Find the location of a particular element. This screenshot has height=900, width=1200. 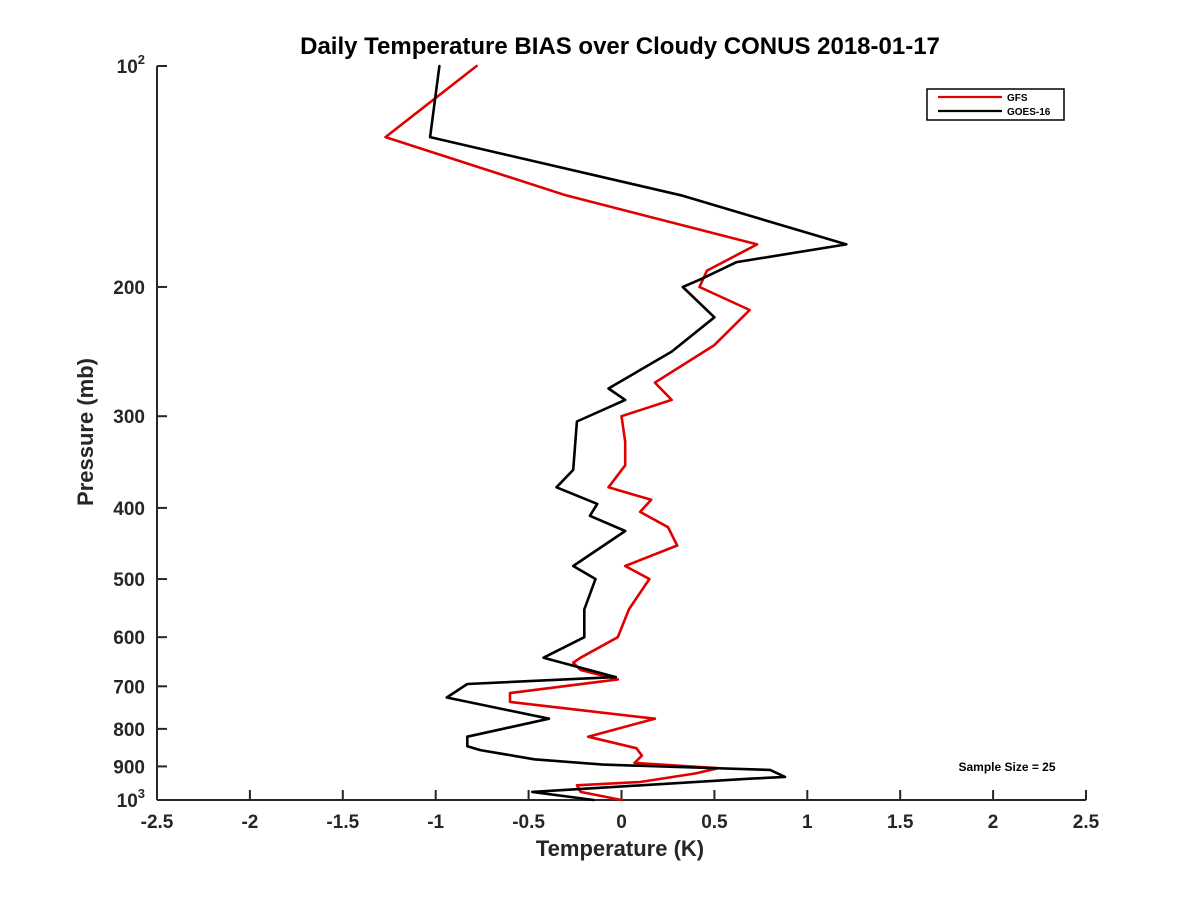

y-axis-label: Pressure (mb) is located at coordinates (85, 432).